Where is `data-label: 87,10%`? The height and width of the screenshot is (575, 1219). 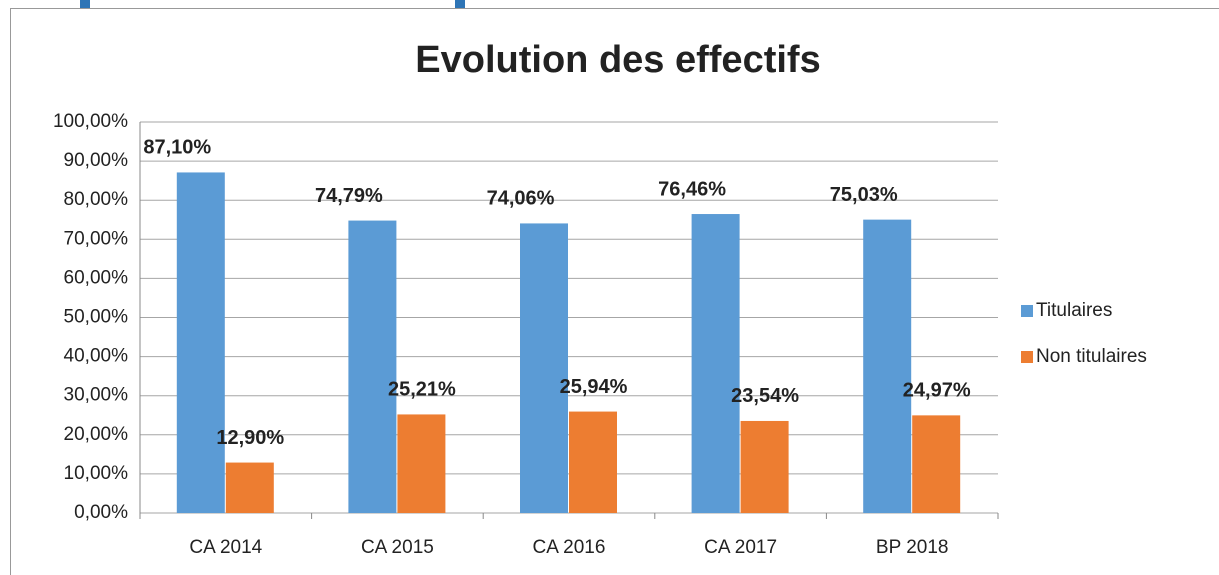 data-label: 87,10% is located at coordinates (177, 148).